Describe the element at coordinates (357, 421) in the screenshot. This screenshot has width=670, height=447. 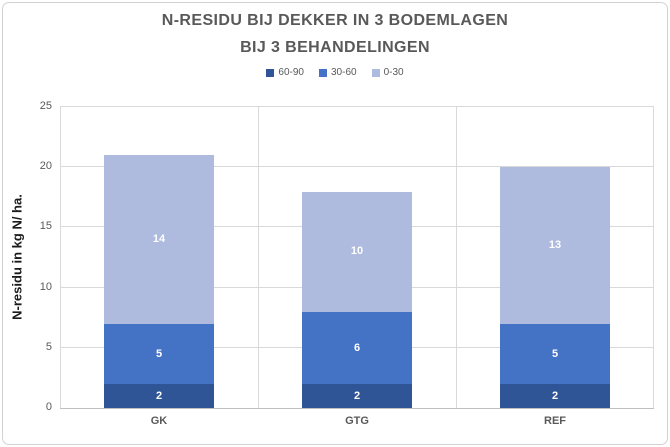
I see `x-axis-label-GTG: GTG` at that location.